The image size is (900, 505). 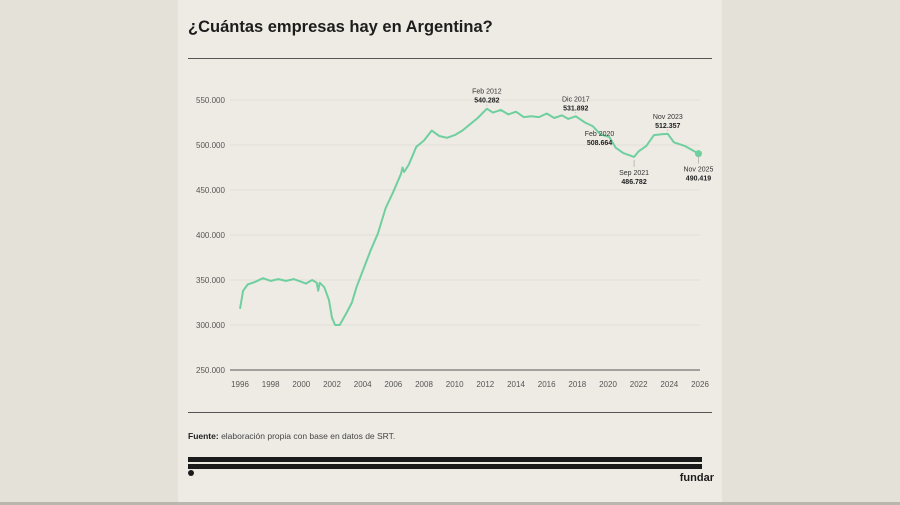 I want to click on x-tick-label: 2022, so click(x=639, y=384).